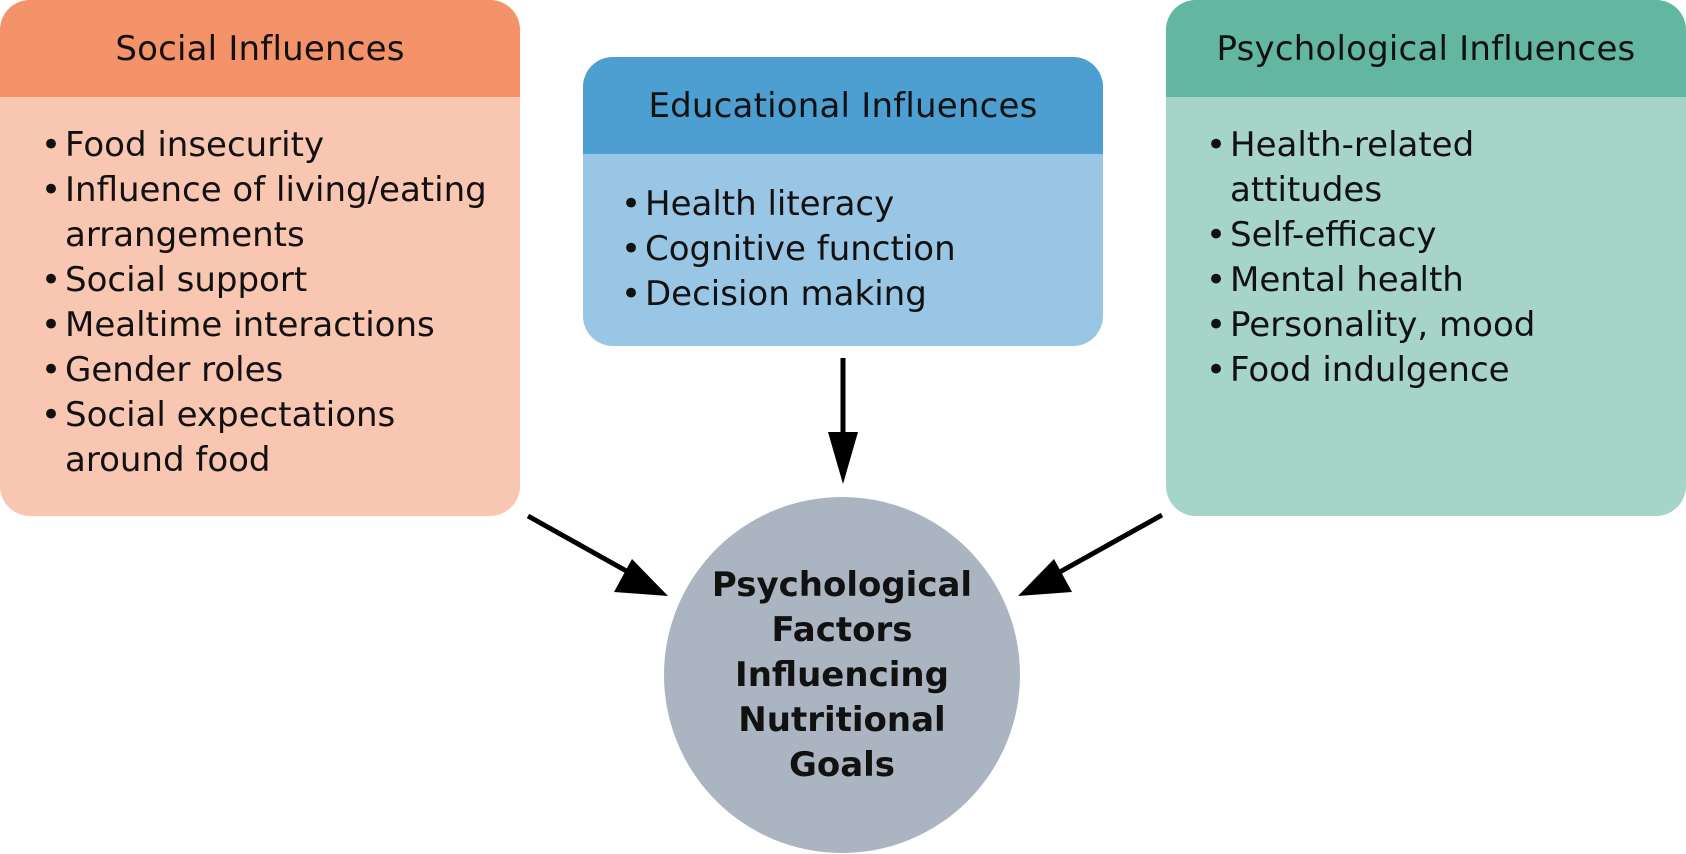  Describe the element at coordinates (1446, 280) in the screenshot. I see `list-item: Mental health` at that location.